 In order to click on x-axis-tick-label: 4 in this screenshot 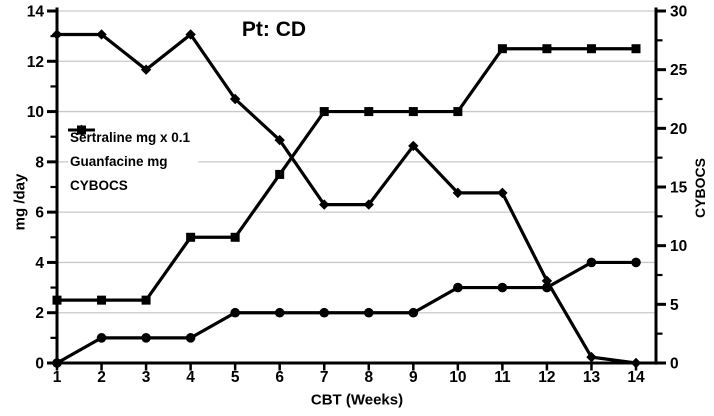, I will do `click(190, 377)`.